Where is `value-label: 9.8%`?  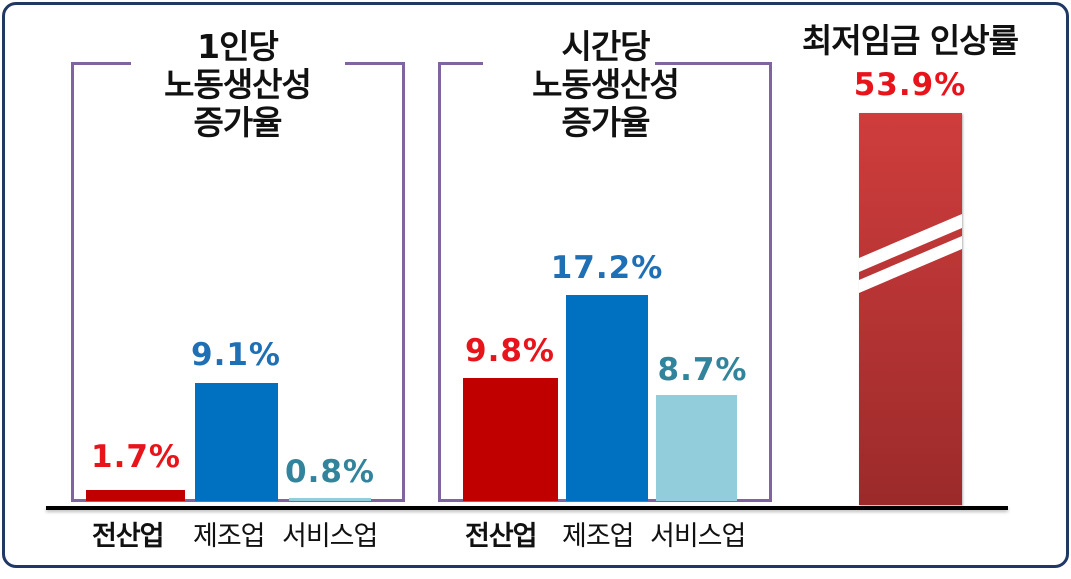
value-label: 9.8% is located at coordinates (510, 351).